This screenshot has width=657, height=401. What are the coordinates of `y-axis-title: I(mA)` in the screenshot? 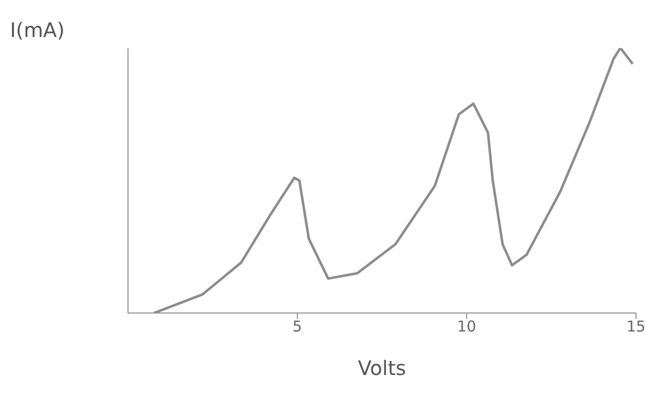 It's located at (37, 30).